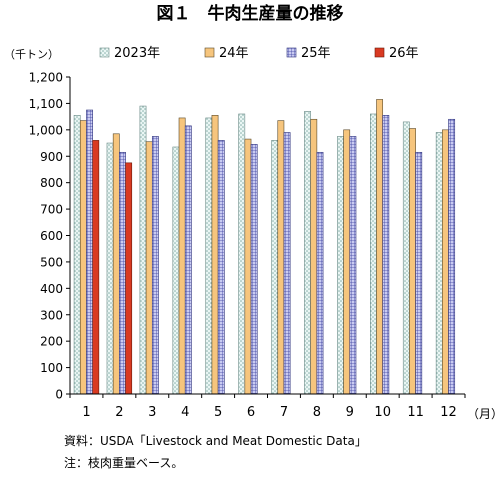 This screenshot has height=477, width=500. What do you see at coordinates (51, 236) in the screenshot?
I see `y-tick-label: 600` at bounding box center [51, 236].